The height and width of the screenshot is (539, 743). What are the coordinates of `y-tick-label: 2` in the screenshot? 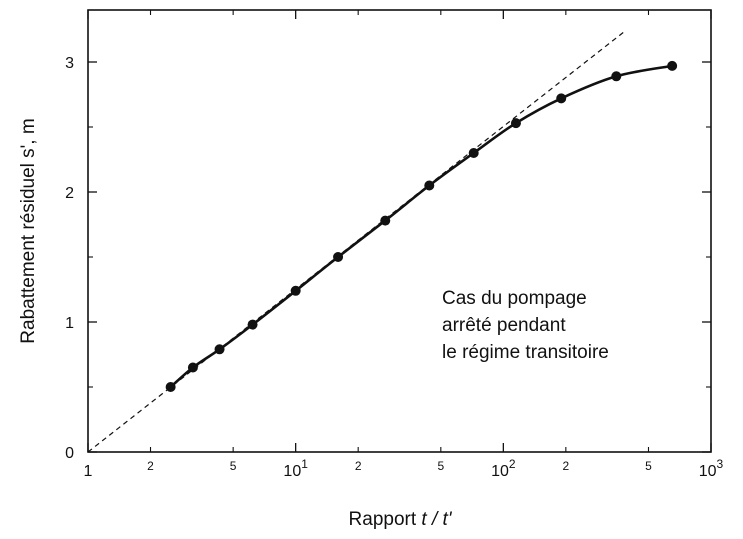 It's located at (69, 193).